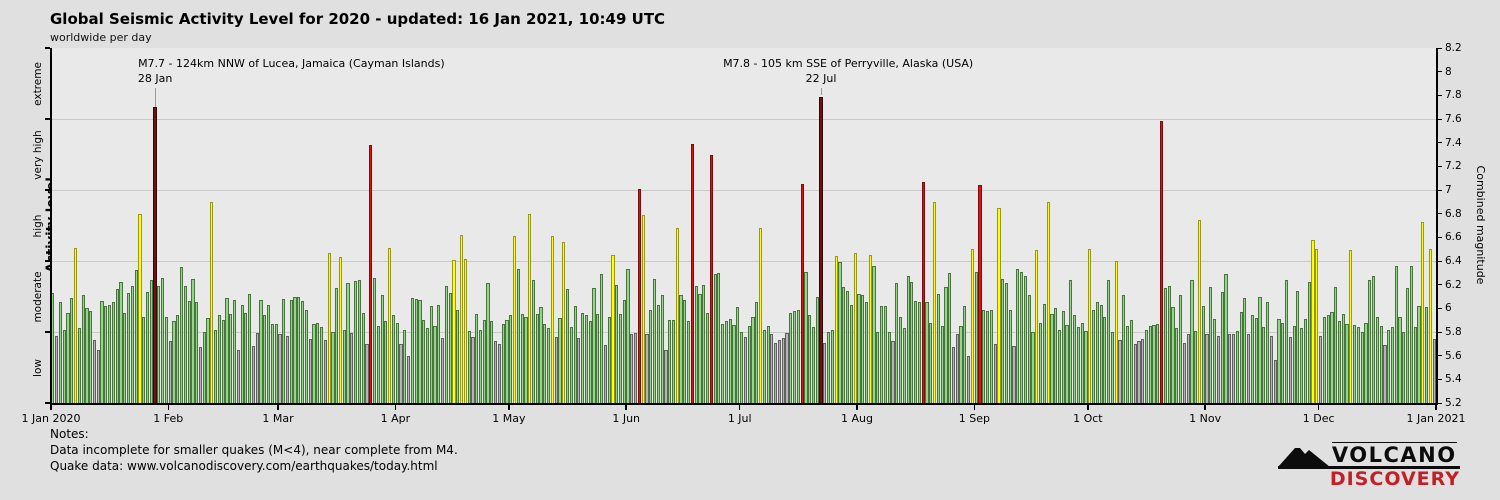  Describe the element at coordinates (1453, 284) in the screenshot. I see `right-axis-tick-label: 6.2` at that location.